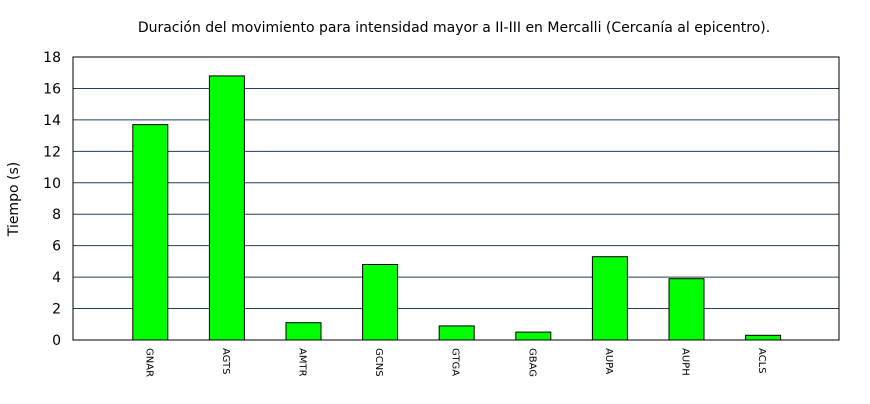 This screenshot has height=404, width=870. What do you see at coordinates (761, 361) in the screenshot?
I see `x-tick-label: ACLS` at bounding box center [761, 361].